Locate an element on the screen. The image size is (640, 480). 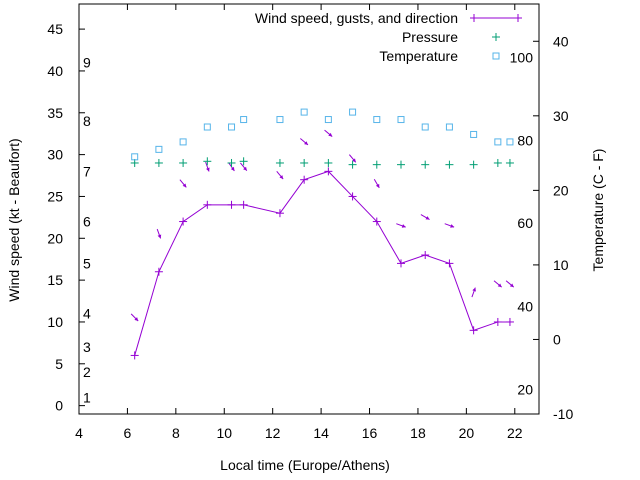
y-tick-label: 20 is located at coordinates (55, 238).